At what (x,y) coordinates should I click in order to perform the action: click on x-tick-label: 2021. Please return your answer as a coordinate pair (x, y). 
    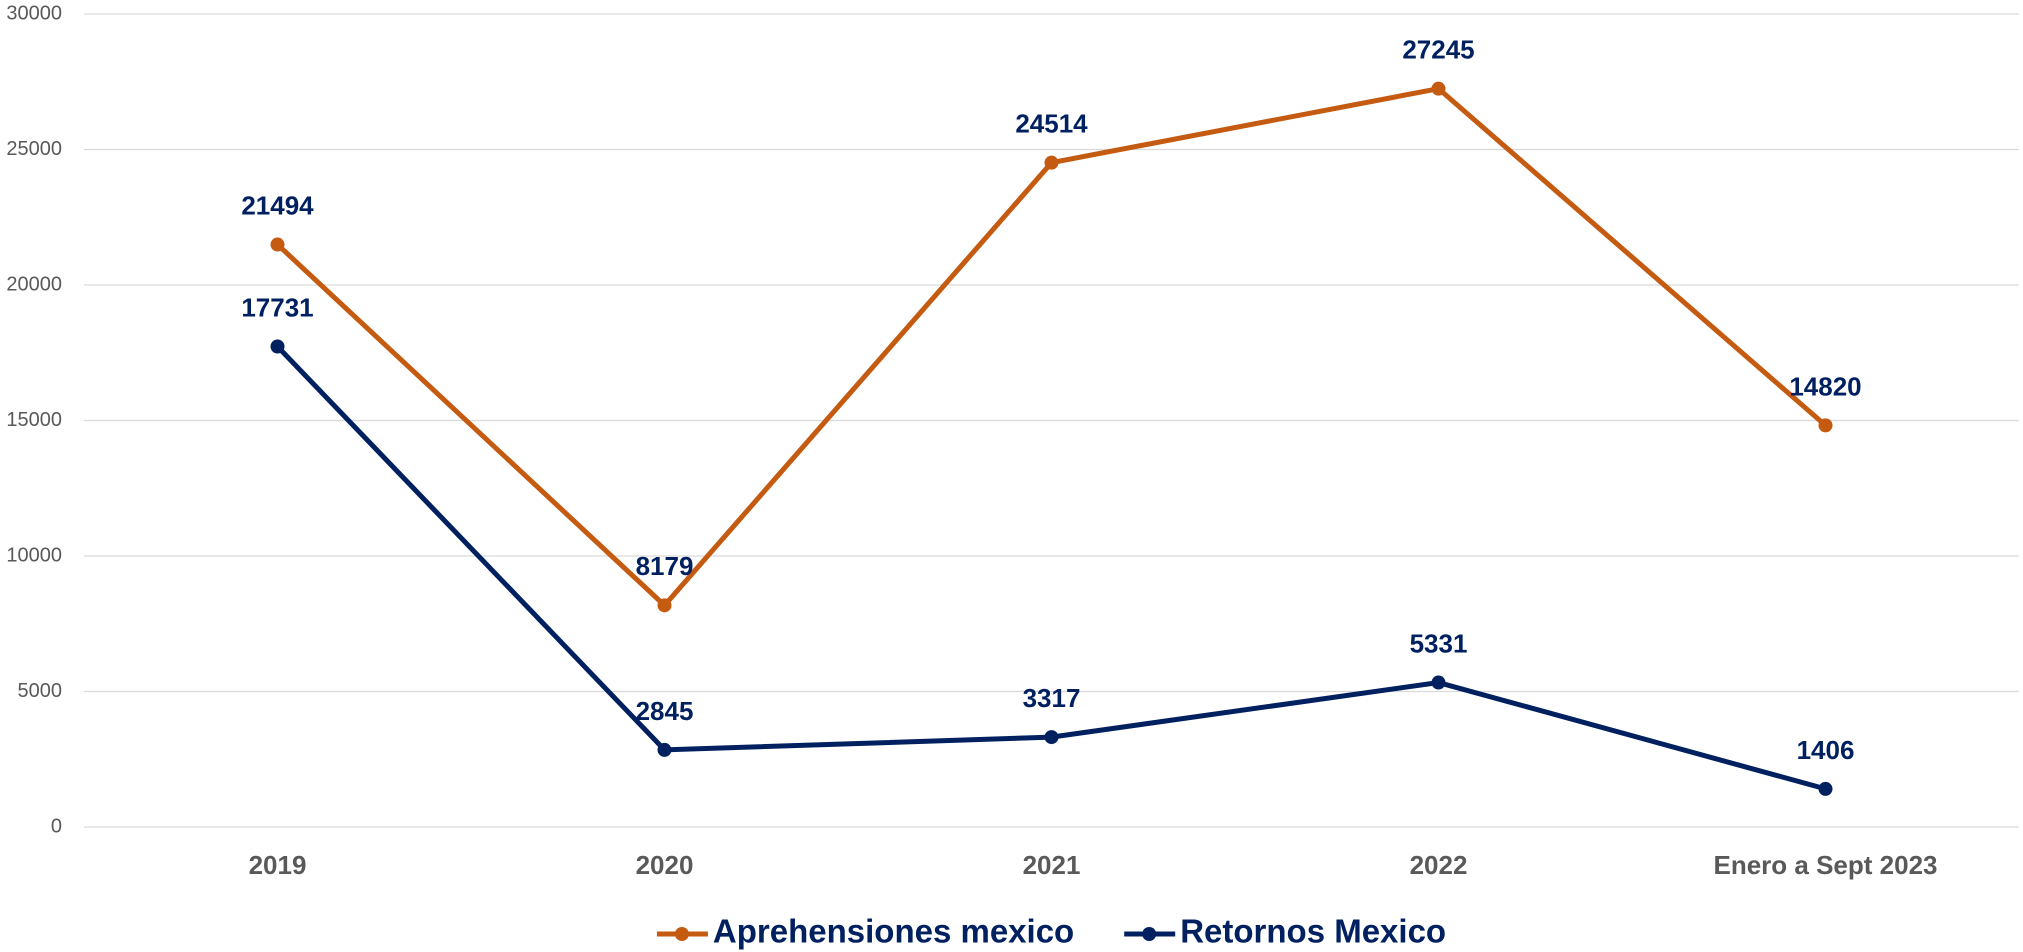
    Looking at the image, I should click on (1052, 865).